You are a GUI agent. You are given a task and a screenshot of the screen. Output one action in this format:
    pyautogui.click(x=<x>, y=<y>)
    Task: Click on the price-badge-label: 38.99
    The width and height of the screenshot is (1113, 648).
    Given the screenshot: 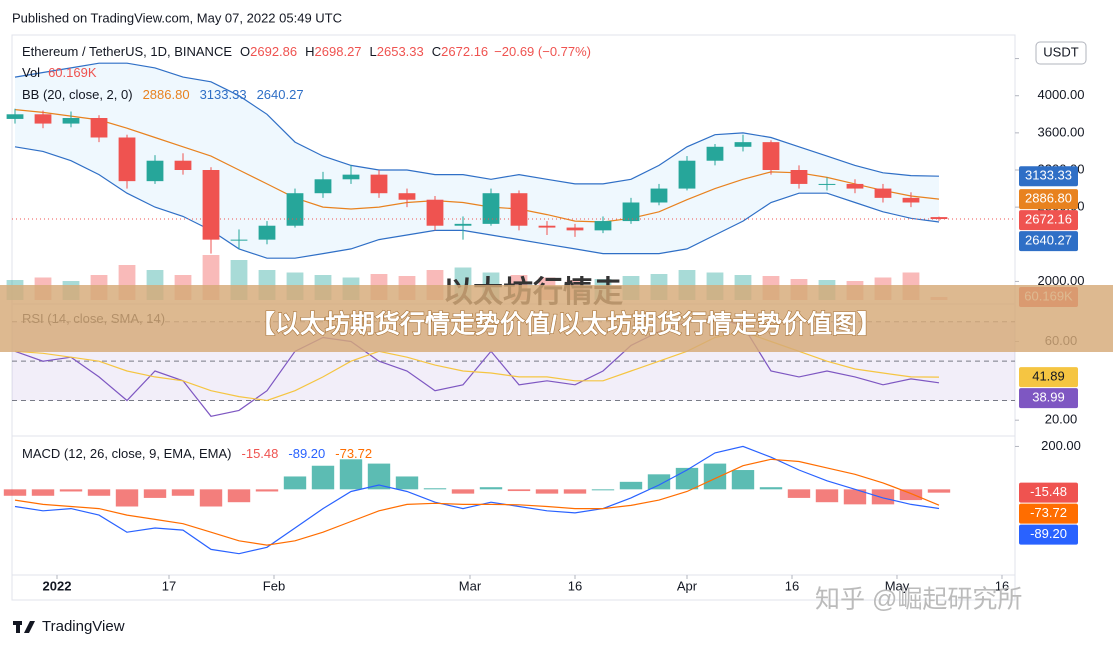 What is the action you would take?
    pyautogui.click(x=1048, y=397)
    